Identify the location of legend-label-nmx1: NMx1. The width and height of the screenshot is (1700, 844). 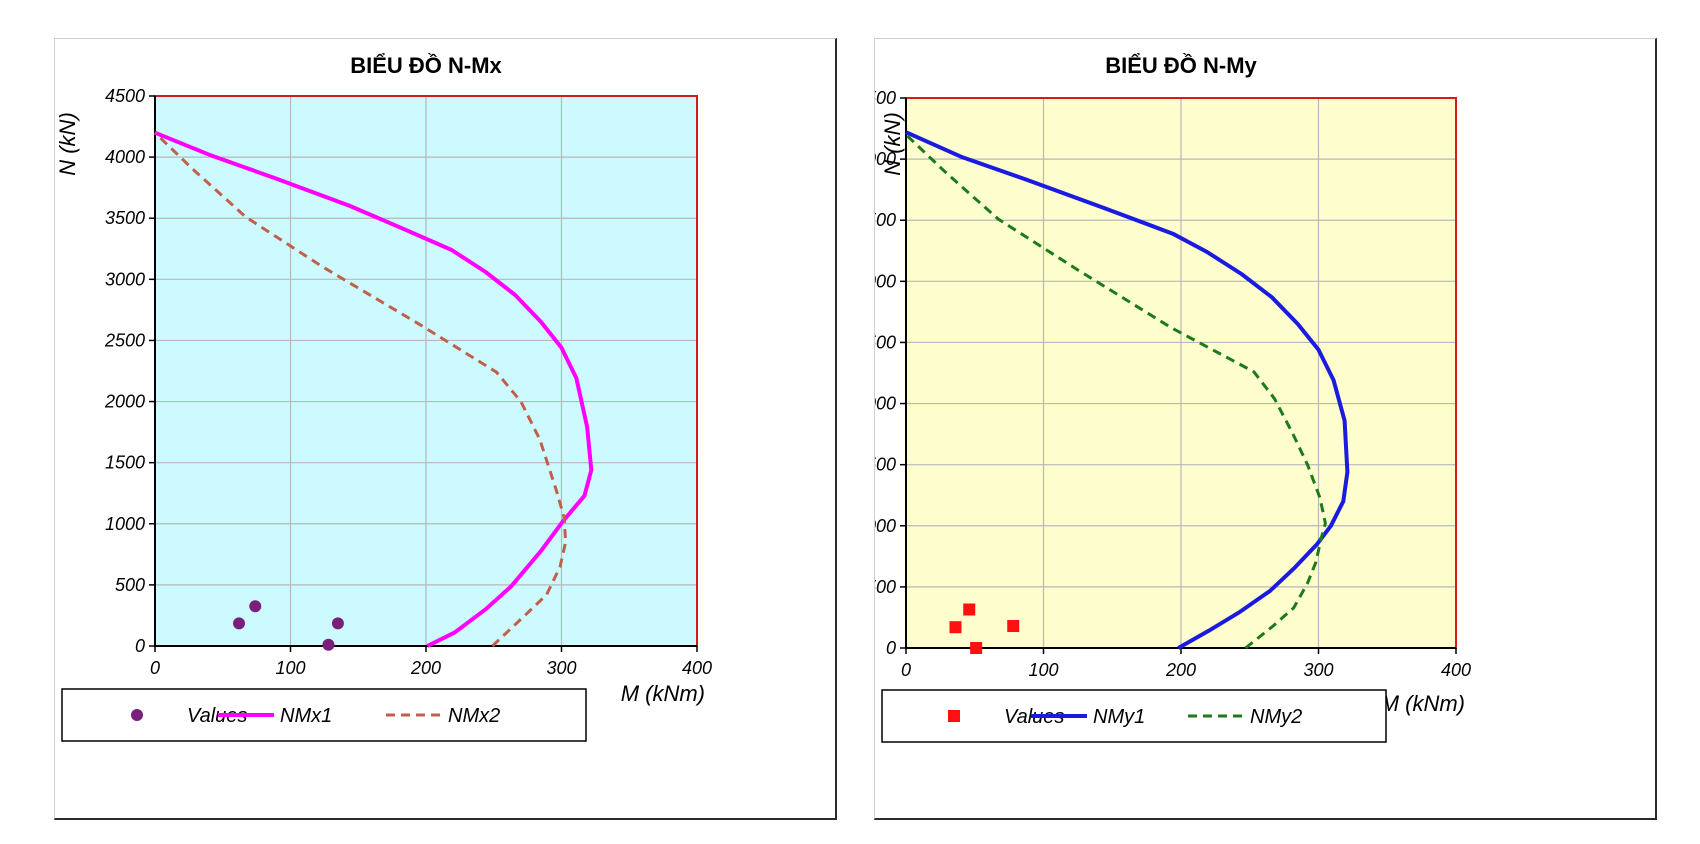
(306, 716).